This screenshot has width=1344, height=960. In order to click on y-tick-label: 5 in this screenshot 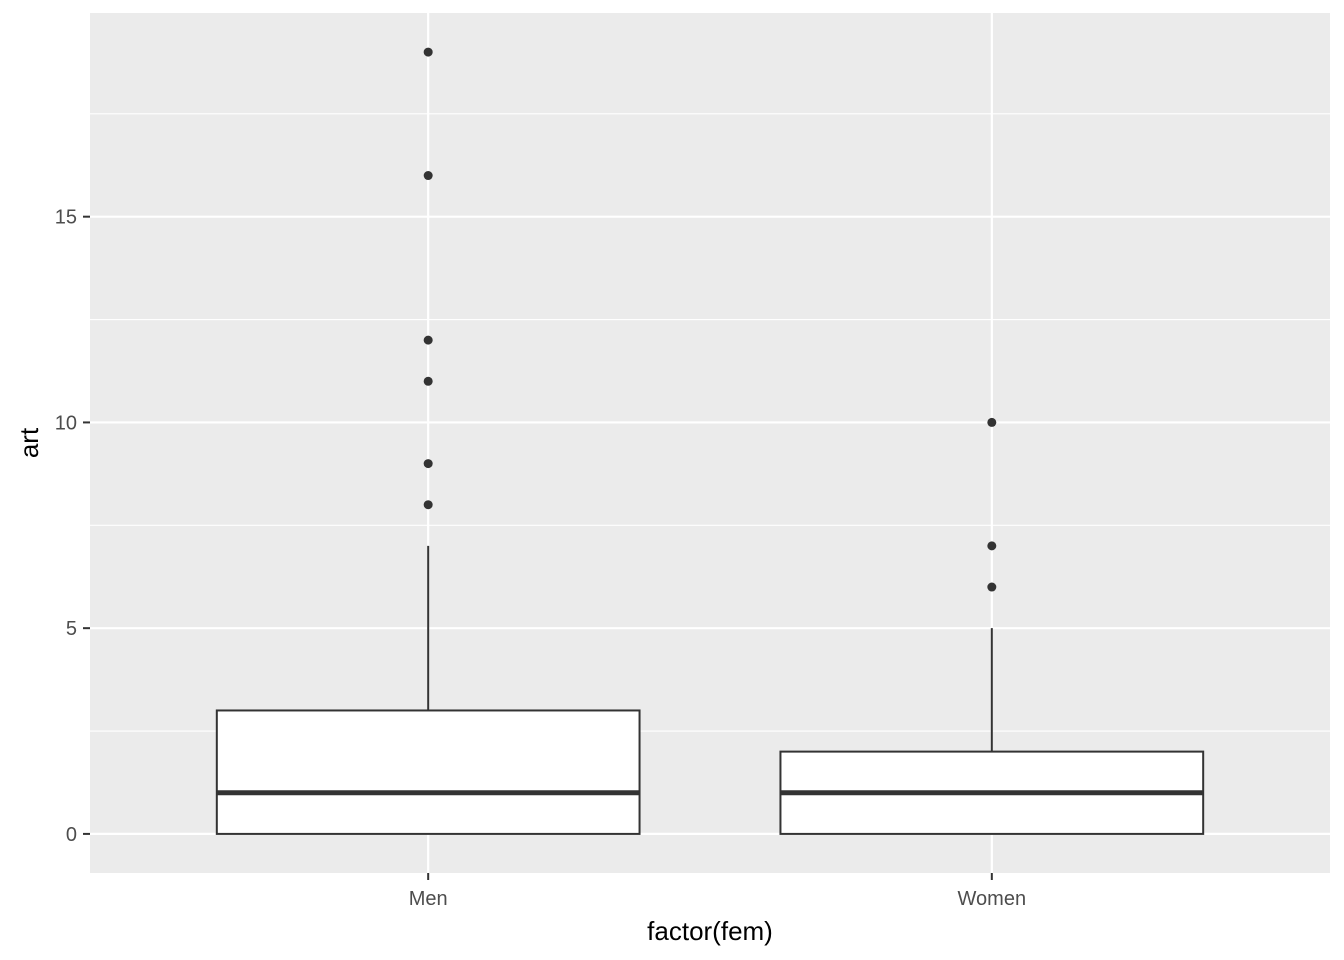, I will do `click(71, 629)`.